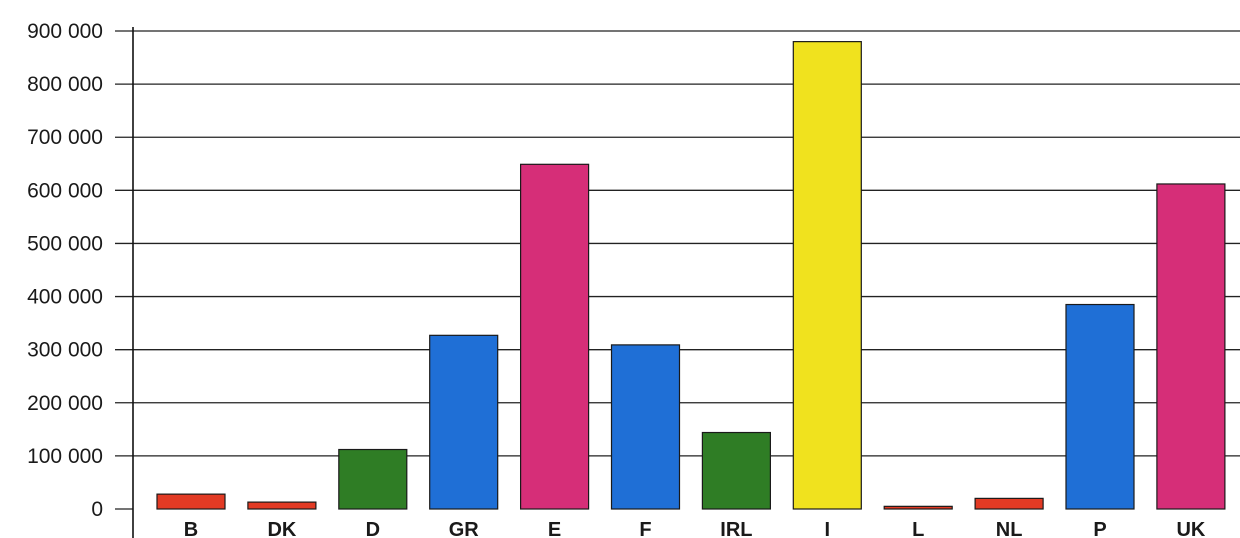 The height and width of the screenshot is (538, 1240). What do you see at coordinates (1191, 346) in the screenshot?
I see `bar-uk` at bounding box center [1191, 346].